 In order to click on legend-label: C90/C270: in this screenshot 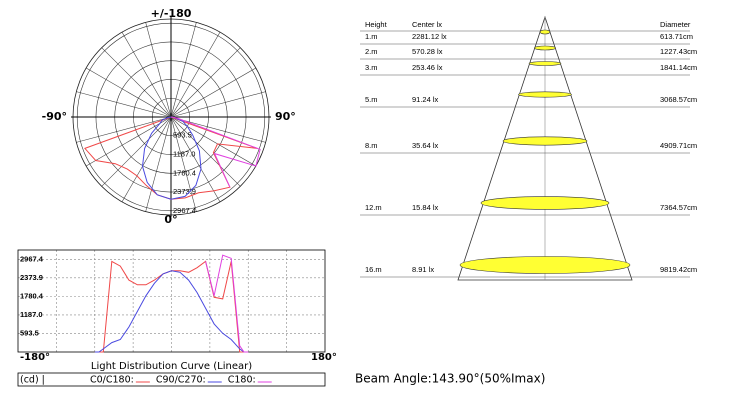, I will do `click(181, 380)`.